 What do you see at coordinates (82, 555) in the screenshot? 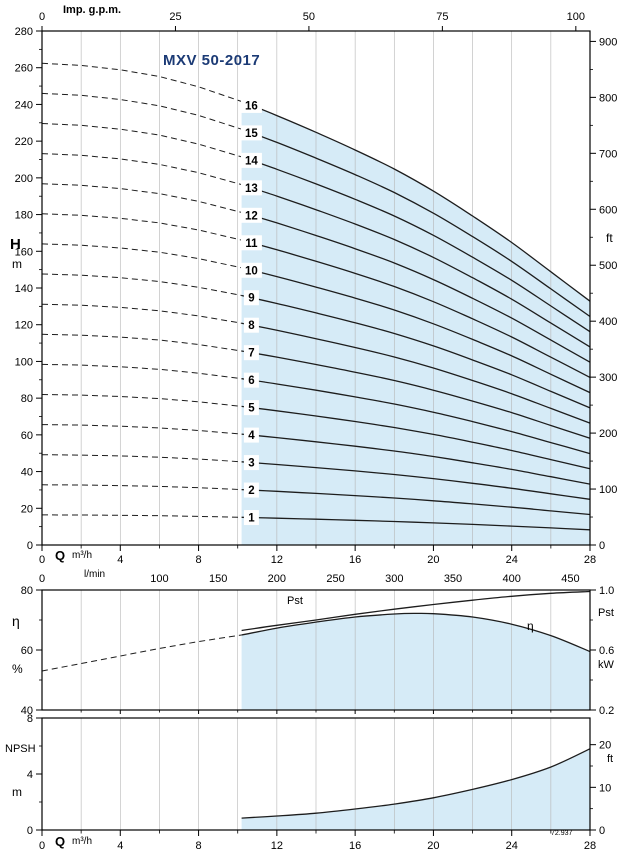
I see `flow-axis-unit-main: m³/h` at bounding box center [82, 555].